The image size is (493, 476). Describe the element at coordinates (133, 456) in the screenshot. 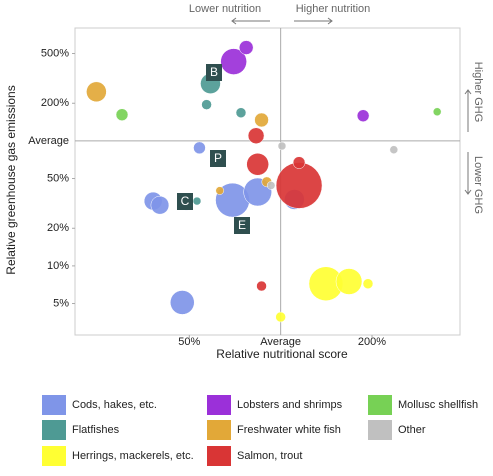

I see `legend-label: Herrings, mackerels, etc.` at that location.